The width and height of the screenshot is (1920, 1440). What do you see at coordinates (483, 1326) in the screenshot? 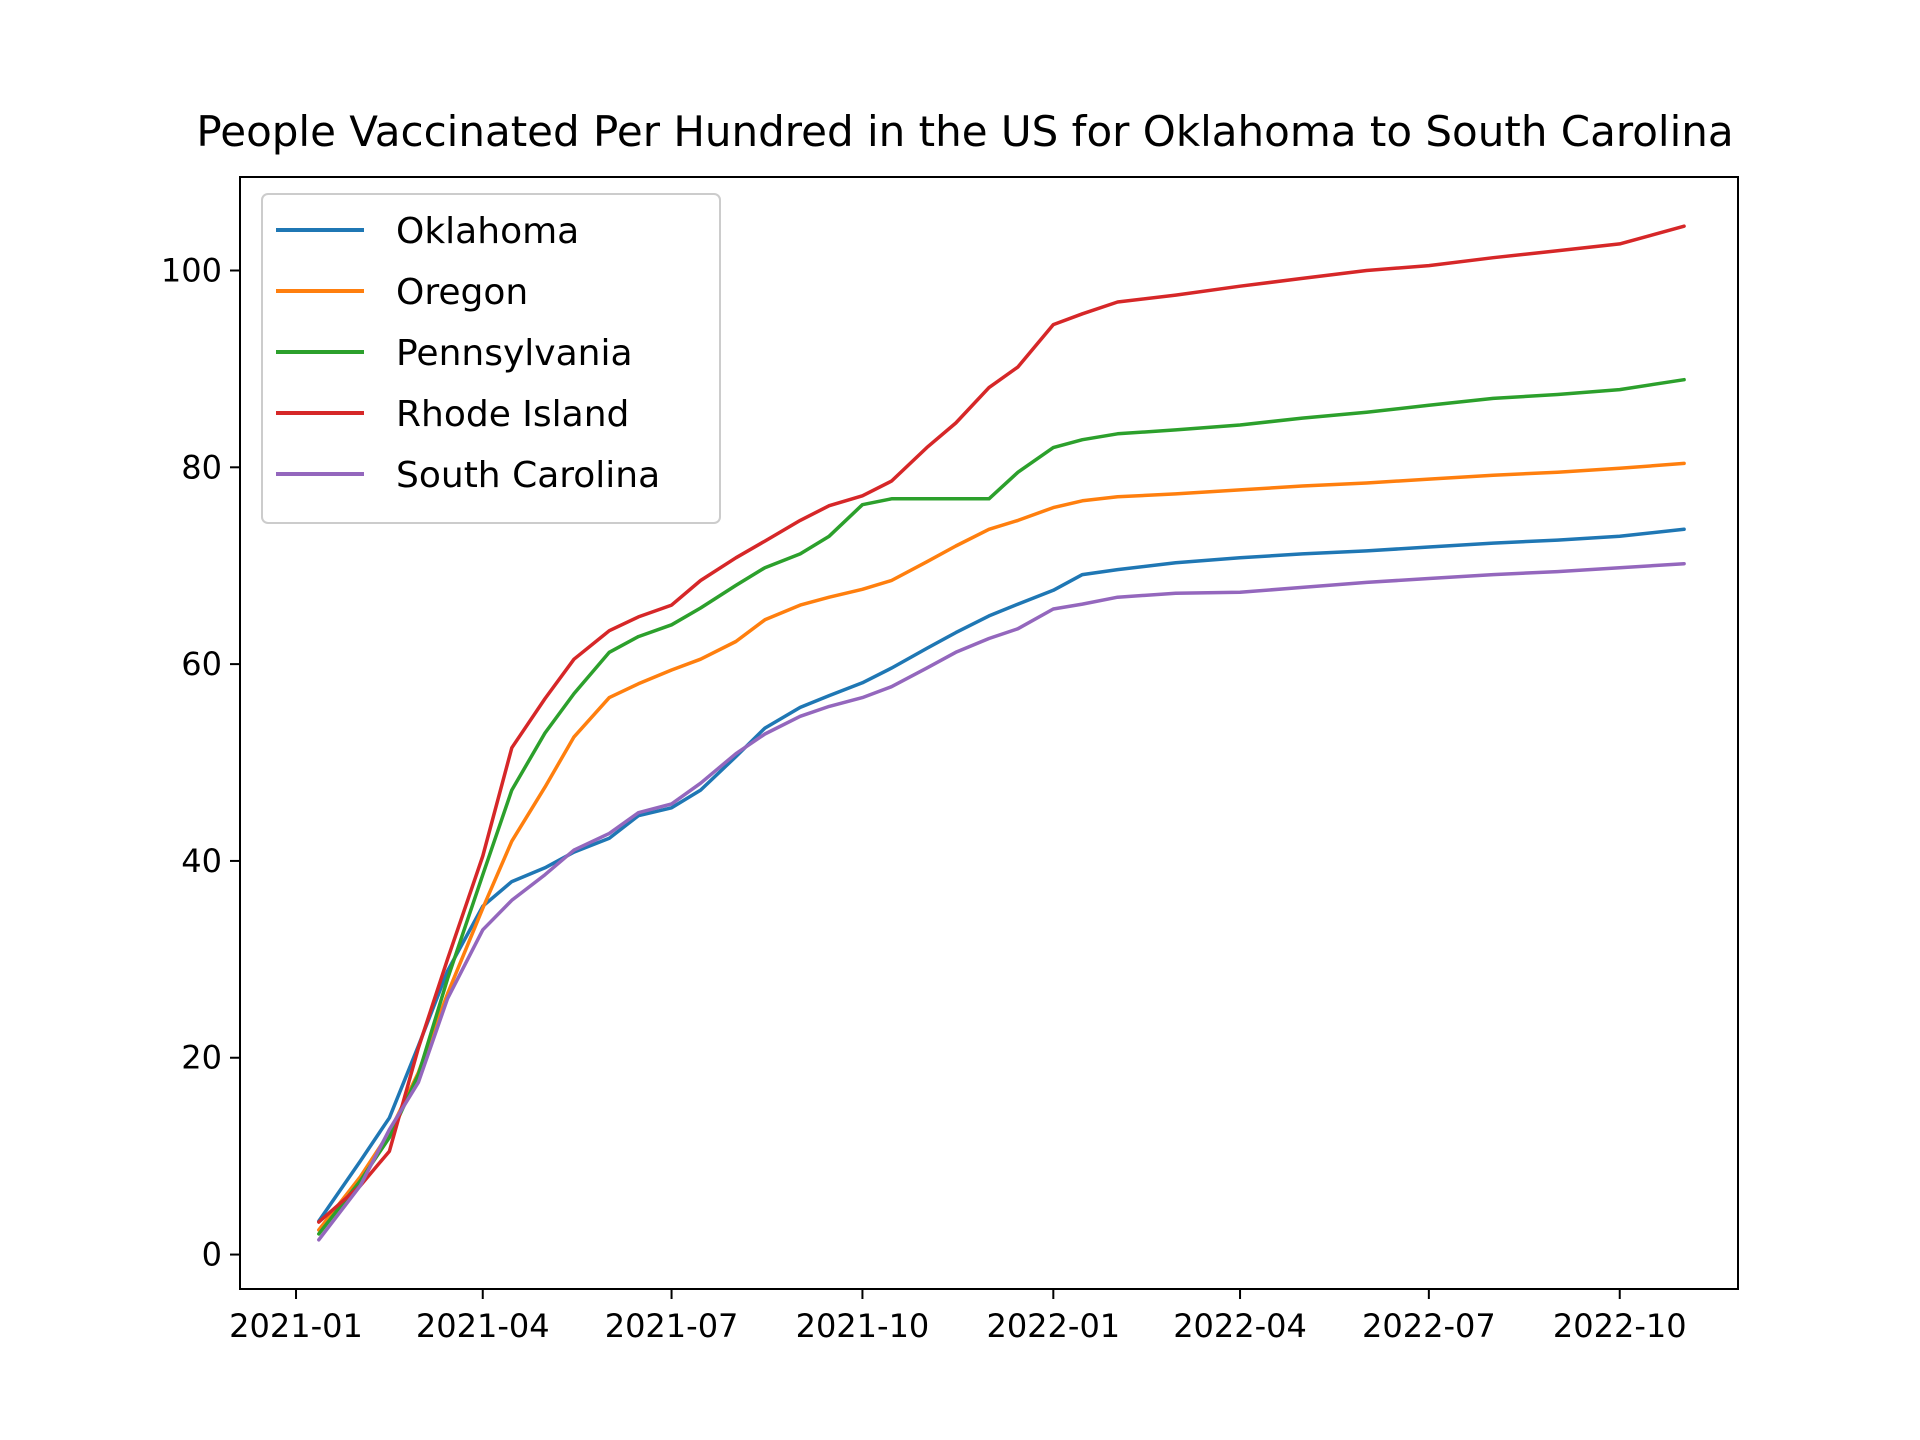
I see `x-tick-label: 2021-04` at bounding box center [483, 1326].